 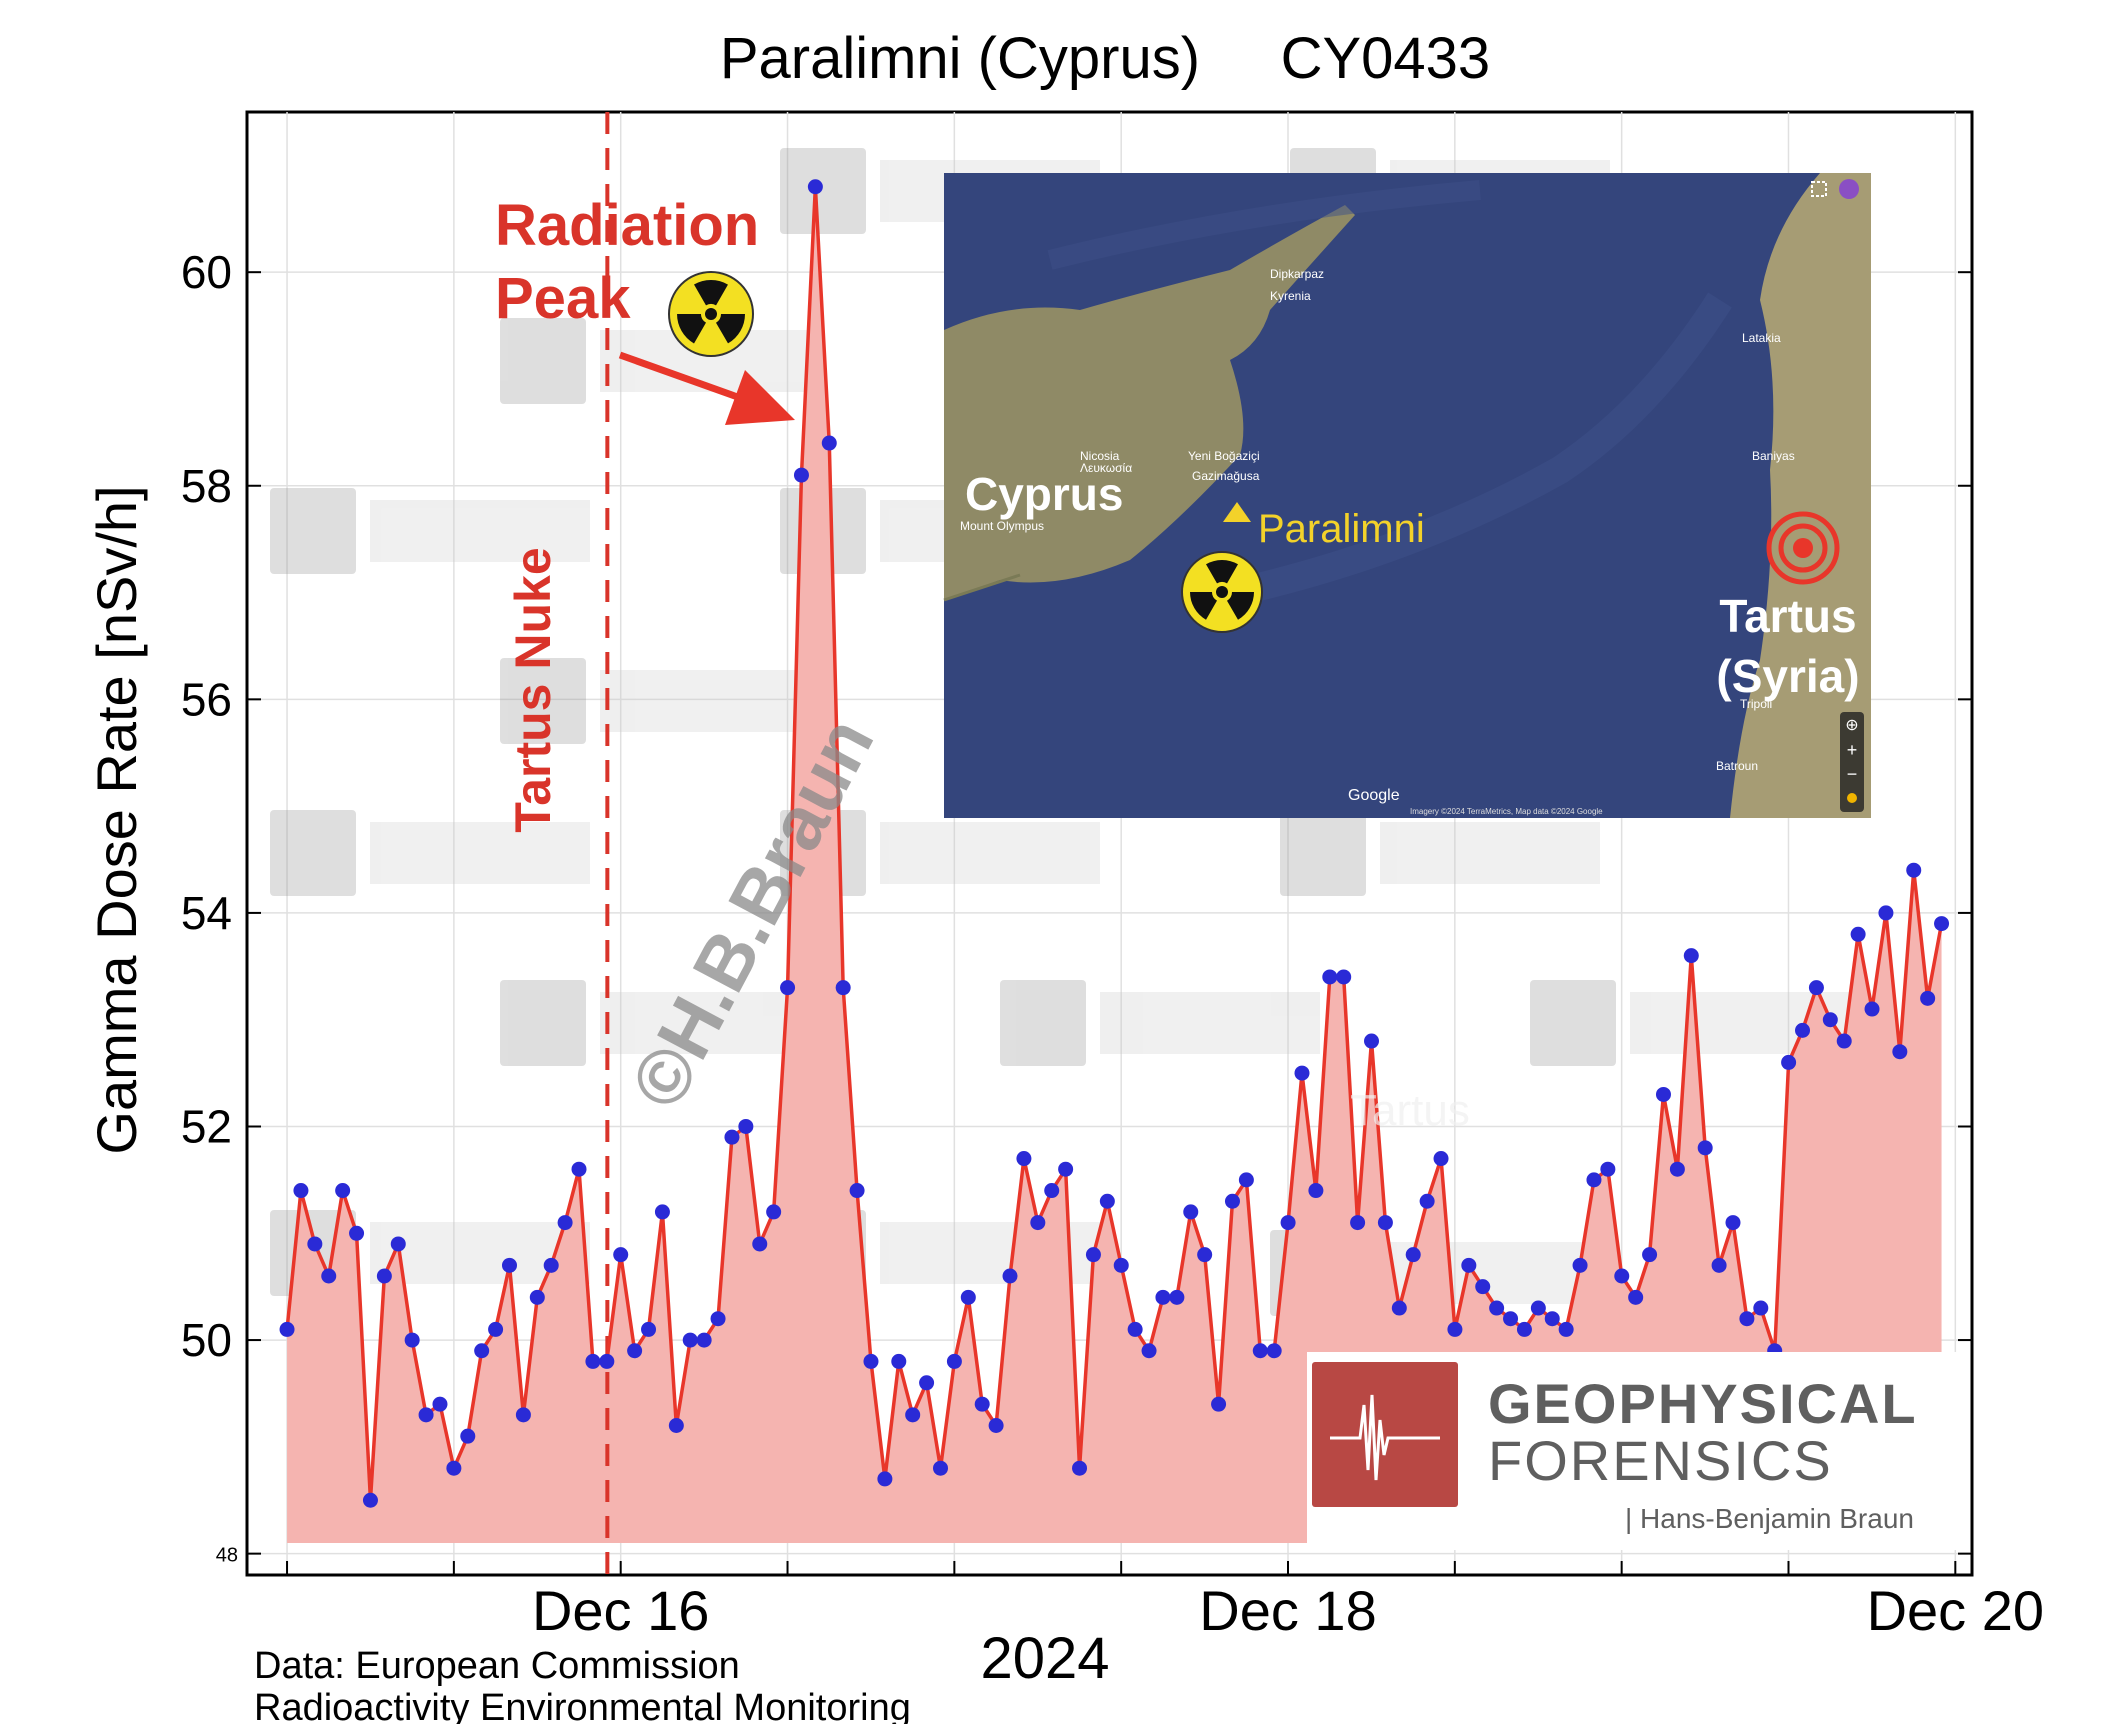 What do you see at coordinates (1222, 592) in the screenshot?
I see `map-radiation-icon` at bounding box center [1222, 592].